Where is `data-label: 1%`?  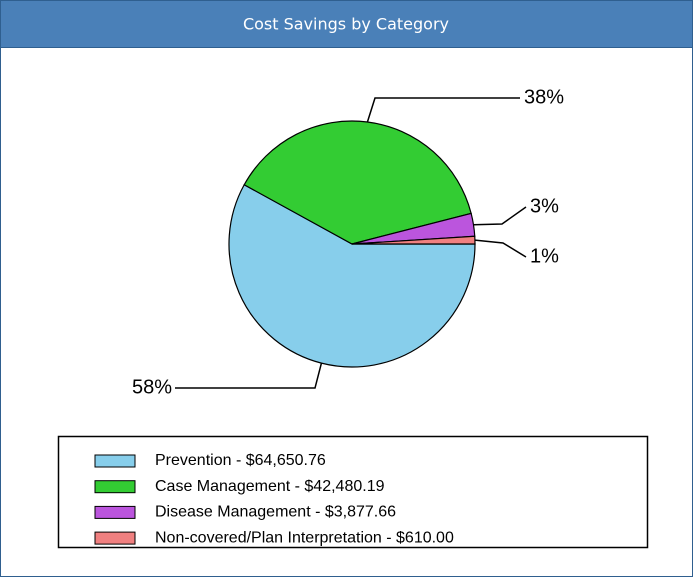 data-label: 1% is located at coordinates (544, 256).